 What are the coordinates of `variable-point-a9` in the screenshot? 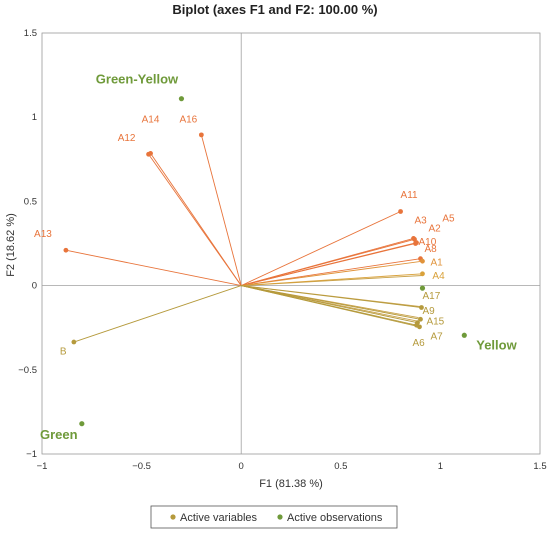 It's located at (420, 319).